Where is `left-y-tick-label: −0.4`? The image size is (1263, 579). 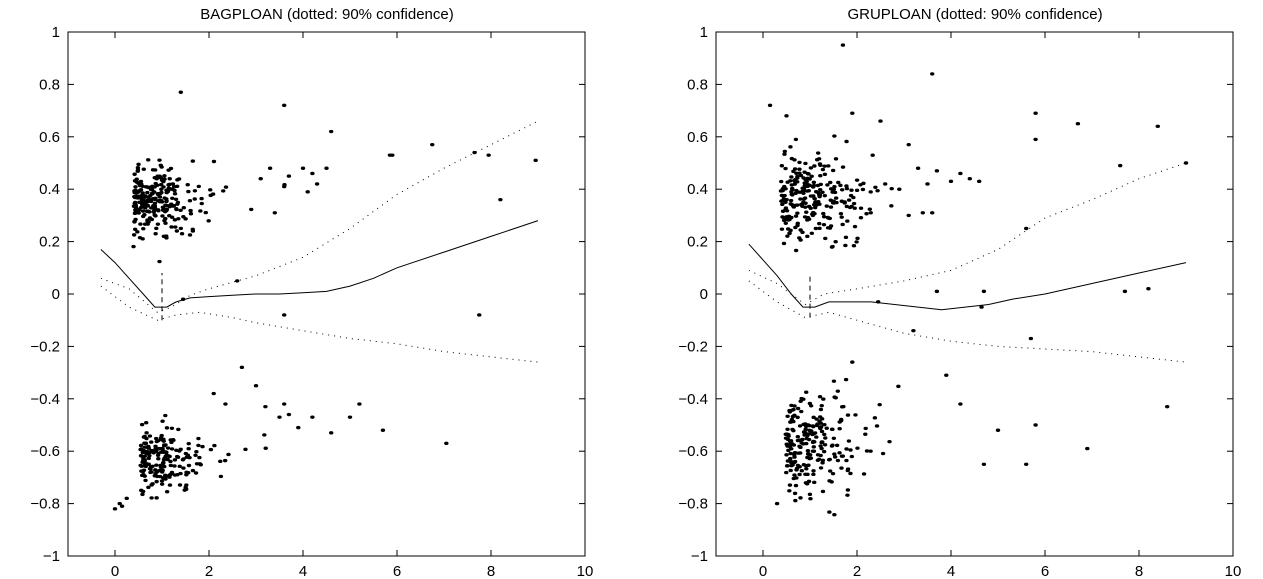 left-y-tick-label: −0.4 is located at coordinates (45, 399).